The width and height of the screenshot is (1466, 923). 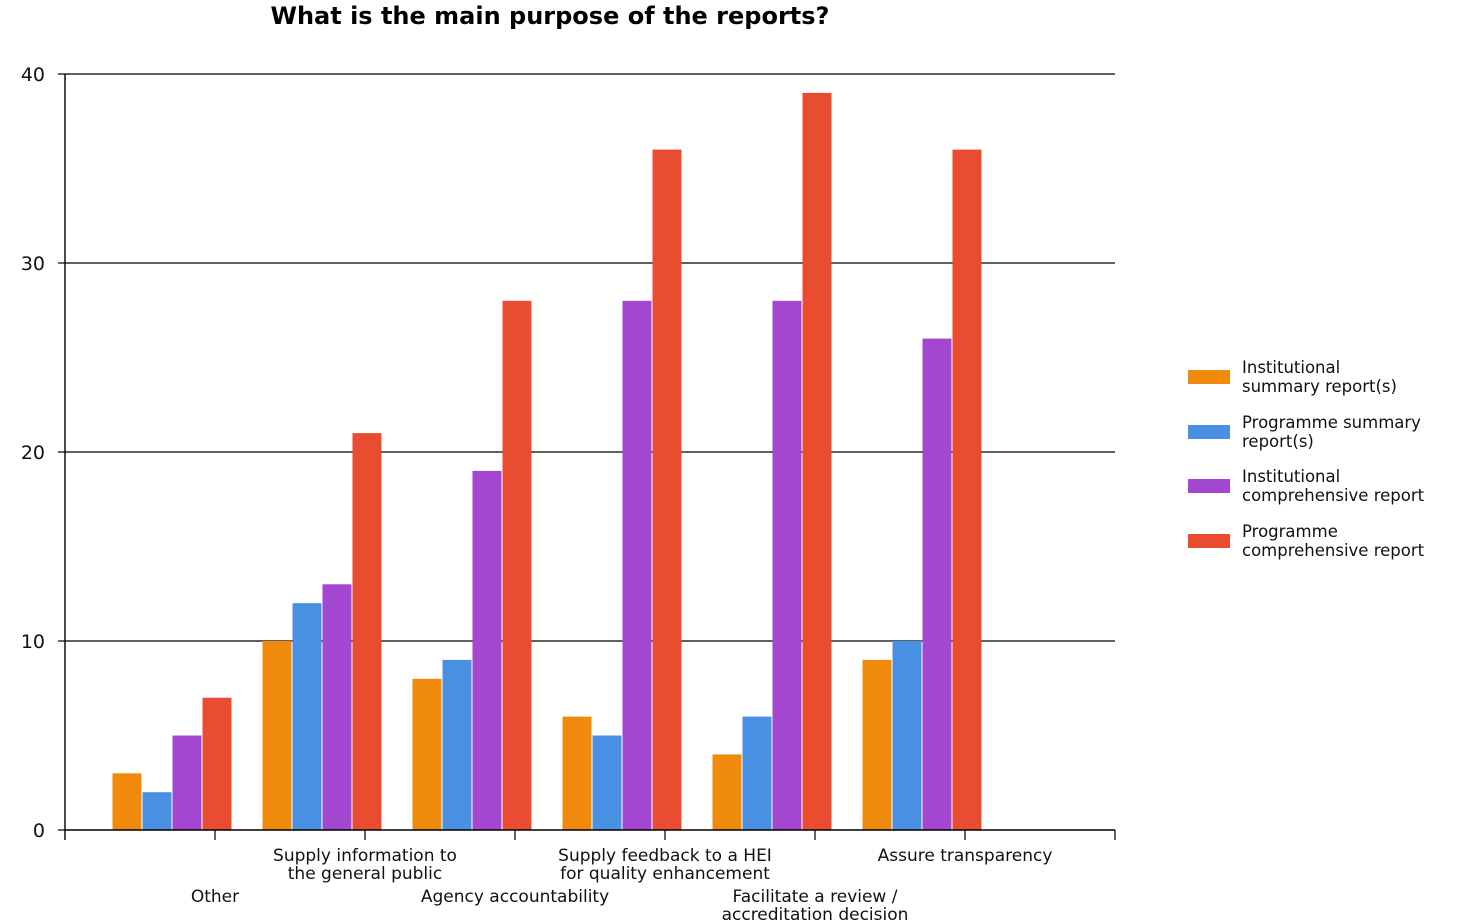 I want to click on legend-item-institutional-comprehensive: Institutional comprehensive report, so click(x=1327, y=494).